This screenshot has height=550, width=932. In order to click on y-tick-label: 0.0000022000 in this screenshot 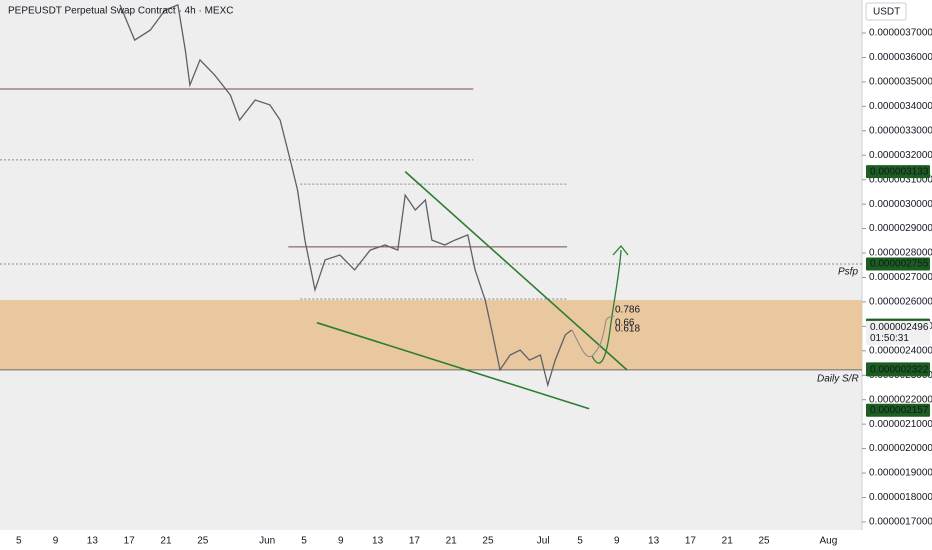, I will do `click(900, 399)`.